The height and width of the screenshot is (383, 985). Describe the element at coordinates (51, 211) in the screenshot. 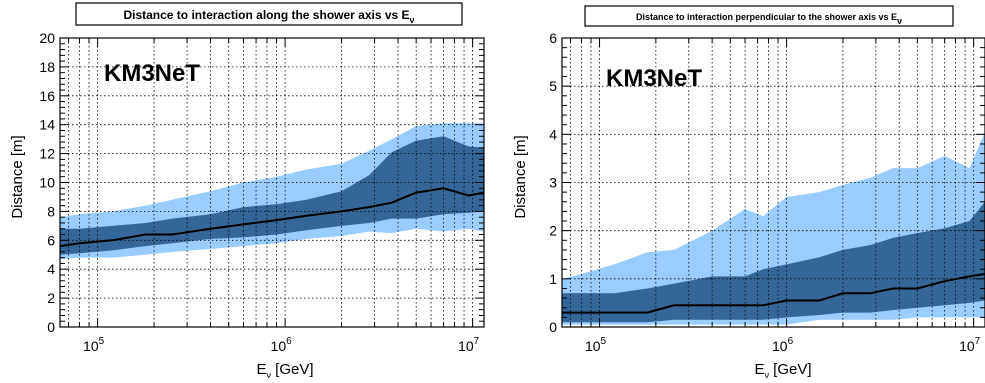

I see `y-tick-label: 8` at that location.